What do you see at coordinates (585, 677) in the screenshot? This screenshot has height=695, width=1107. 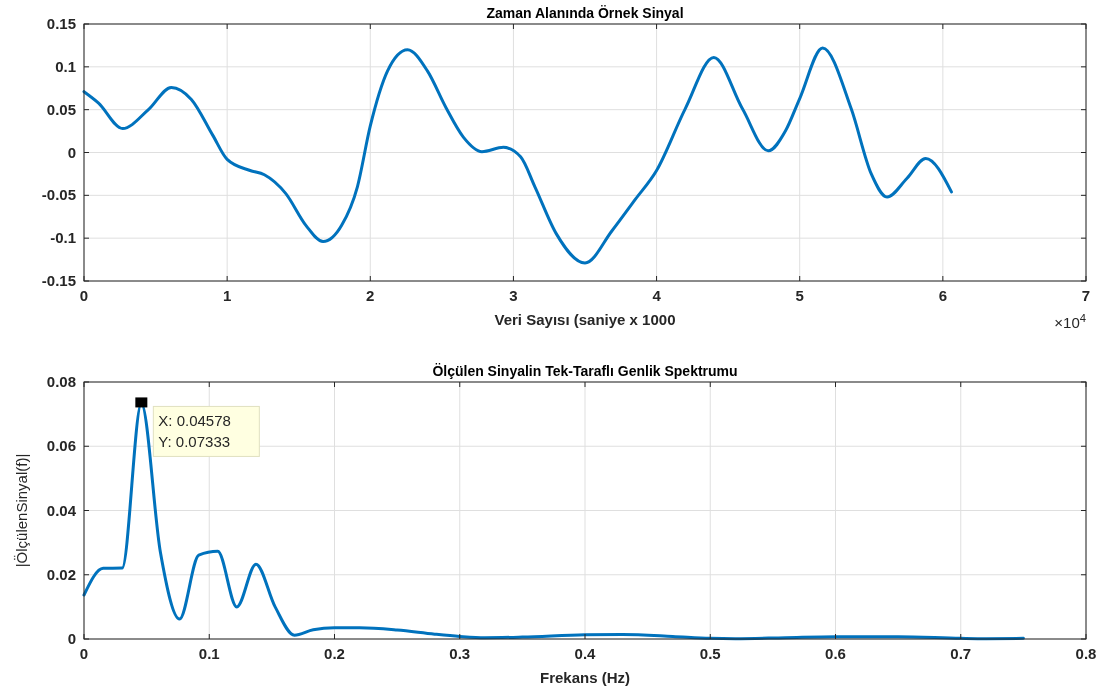 I see `x-axis-title: Frekans (Hz)` at bounding box center [585, 677].